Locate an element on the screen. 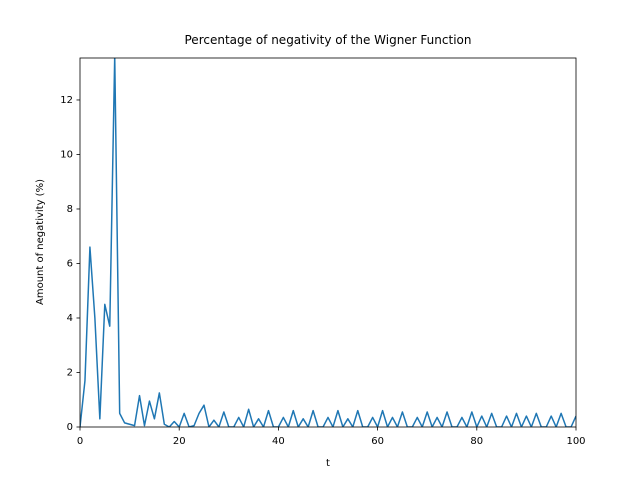  y-tick-label: 8 is located at coordinates (70, 209).